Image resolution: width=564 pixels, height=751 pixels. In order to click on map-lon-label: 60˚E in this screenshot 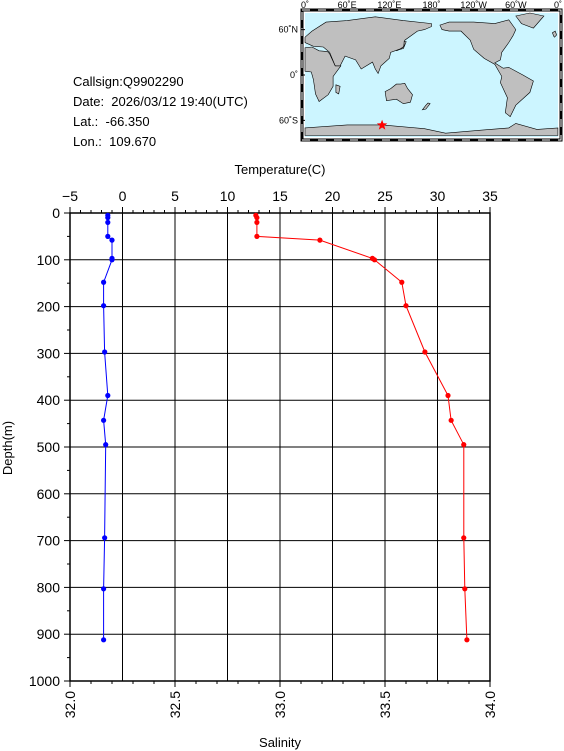, I will do `click(347, 5)`.